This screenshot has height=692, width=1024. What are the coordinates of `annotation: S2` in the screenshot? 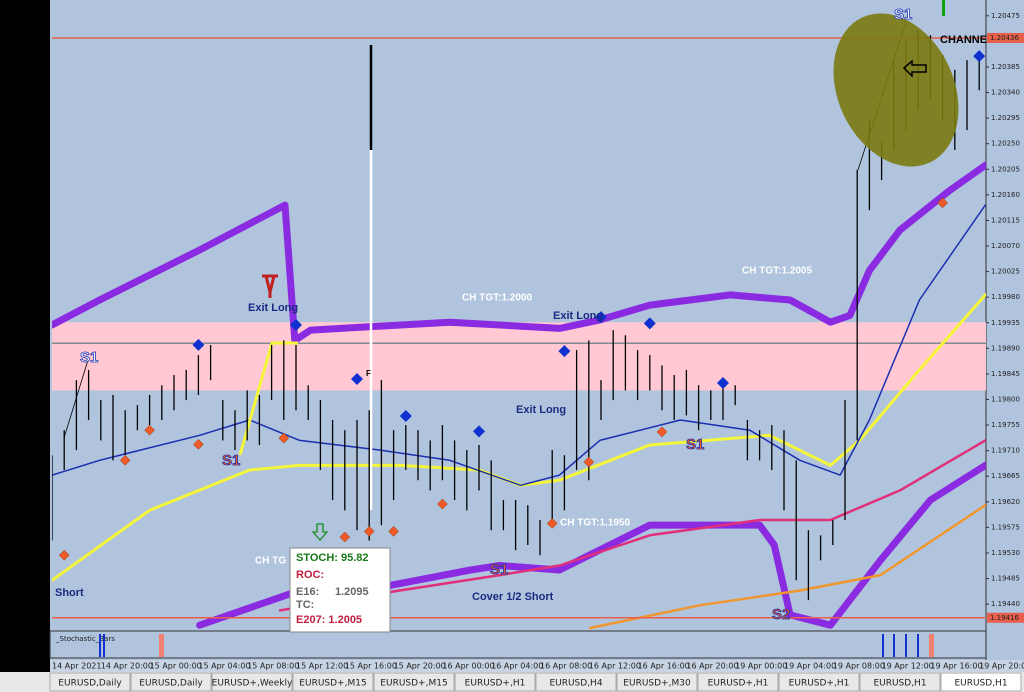 It's located at (781, 614).